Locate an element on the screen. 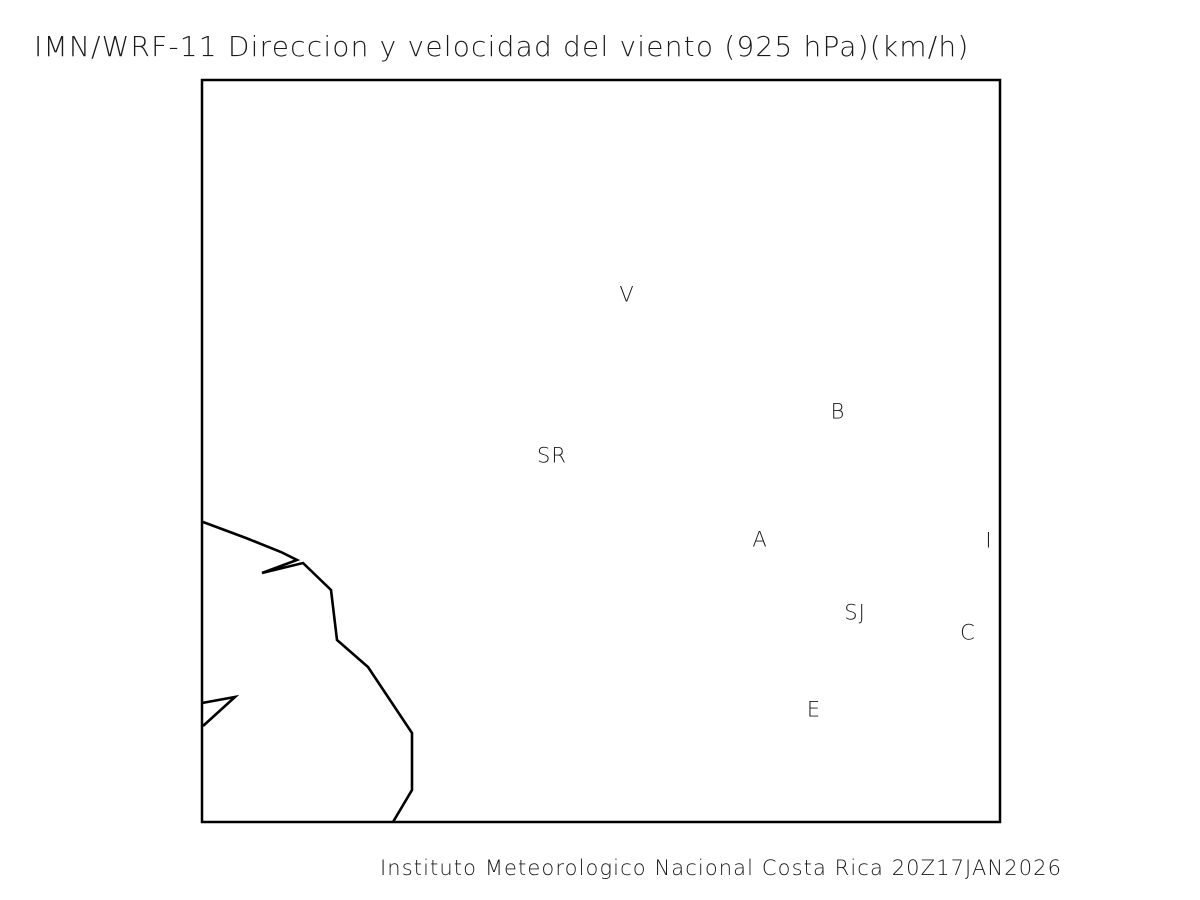  station-label-a: A is located at coordinates (760, 539).